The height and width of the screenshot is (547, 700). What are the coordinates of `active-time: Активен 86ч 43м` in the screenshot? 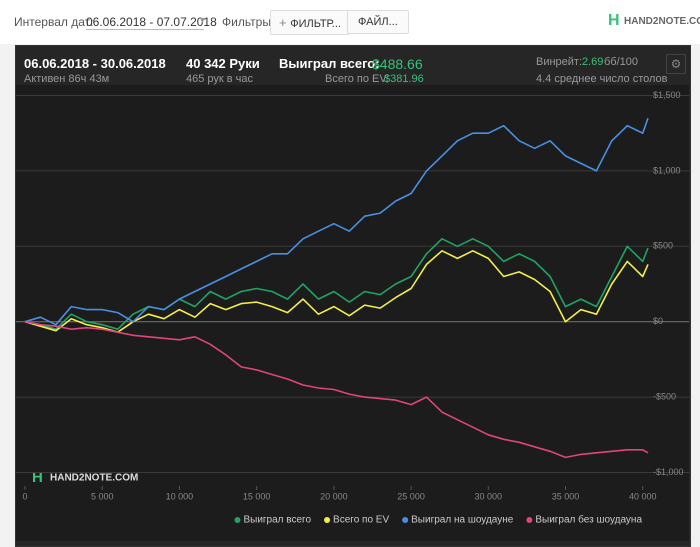 It's located at (67, 79).